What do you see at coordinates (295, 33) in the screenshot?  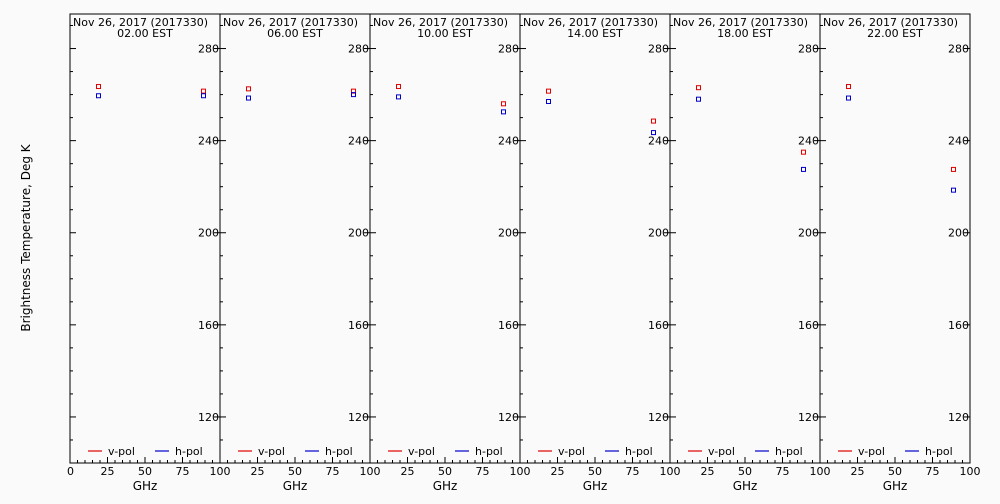 I see `panel-time: 06.00 EST` at bounding box center [295, 33].